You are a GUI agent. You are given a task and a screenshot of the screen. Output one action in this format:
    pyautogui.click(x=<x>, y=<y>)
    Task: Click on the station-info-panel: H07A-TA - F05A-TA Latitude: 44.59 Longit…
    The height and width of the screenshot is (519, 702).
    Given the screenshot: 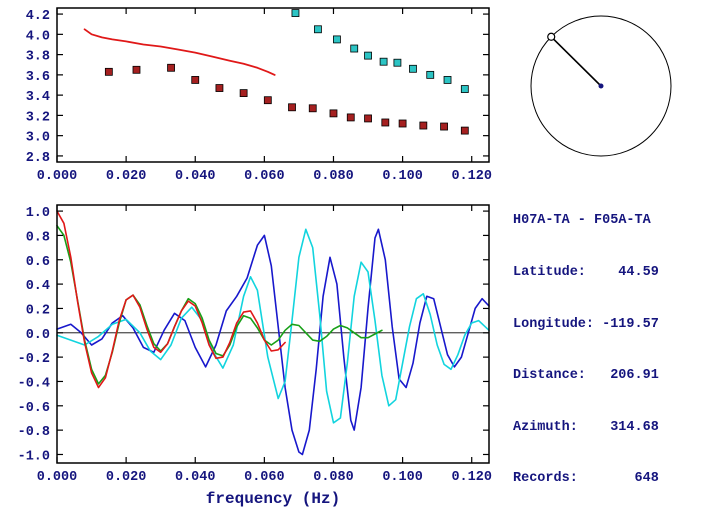 What is the action you would take?
    pyautogui.click(x=586, y=348)
    